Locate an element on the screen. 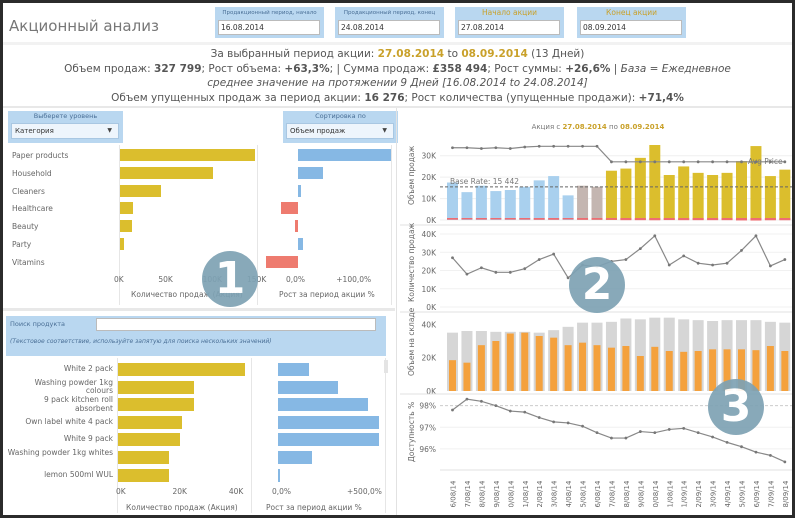 The height and width of the screenshot is (518, 795). axis-tick: 40K is located at coordinates (236, 491).